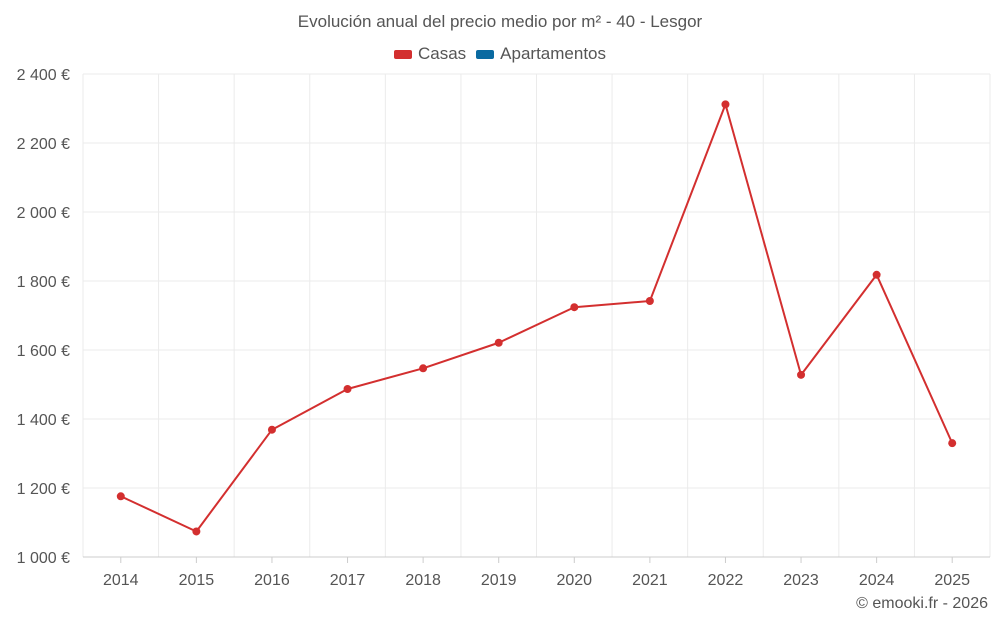  What do you see at coordinates (197, 580) in the screenshot?
I see `x-tick-label: 2015` at bounding box center [197, 580].